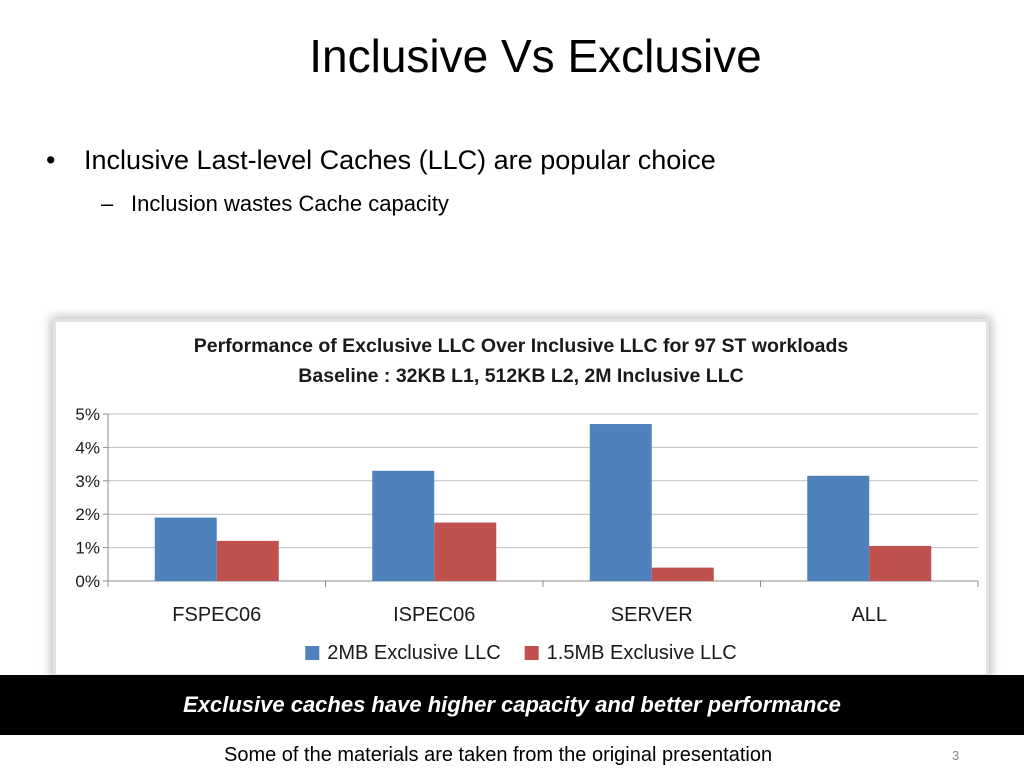 Image resolution: width=1024 pixels, height=768 pixels. What do you see at coordinates (900, 563) in the screenshot?
I see `bar-1-5mb-exclusive-llc-all` at bounding box center [900, 563].